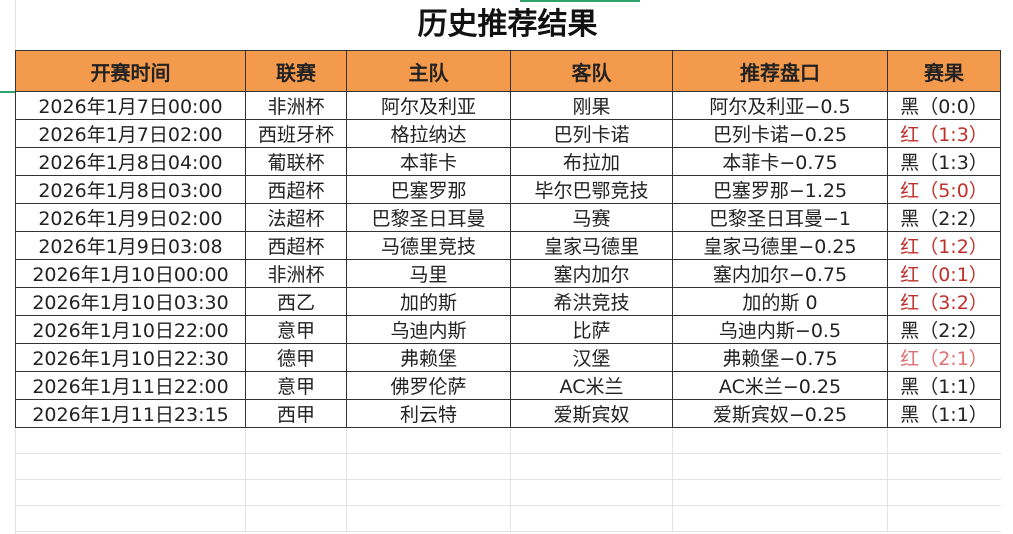  Describe the element at coordinates (130, 71) in the screenshot. I see `column-header: 开赛时间` at that location.